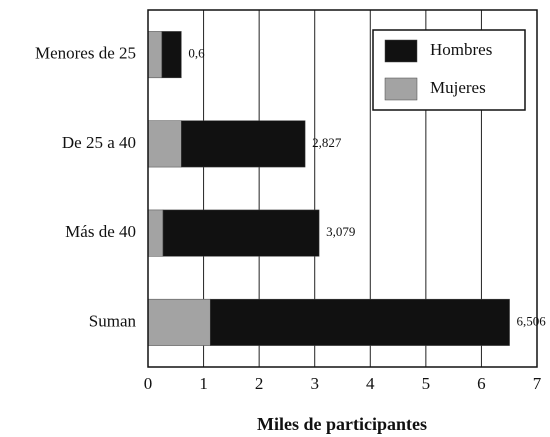  Describe the element at coordinates (196, 53) in the screenshot. I see `total-label: 0,6` at that location.